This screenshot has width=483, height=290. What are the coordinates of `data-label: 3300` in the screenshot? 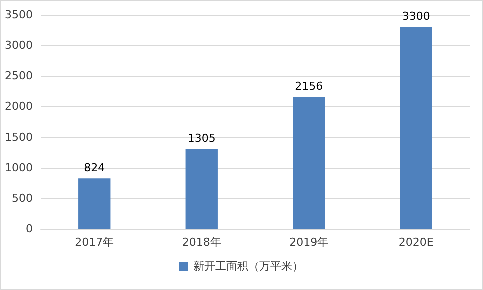 It's located at (416, 17).